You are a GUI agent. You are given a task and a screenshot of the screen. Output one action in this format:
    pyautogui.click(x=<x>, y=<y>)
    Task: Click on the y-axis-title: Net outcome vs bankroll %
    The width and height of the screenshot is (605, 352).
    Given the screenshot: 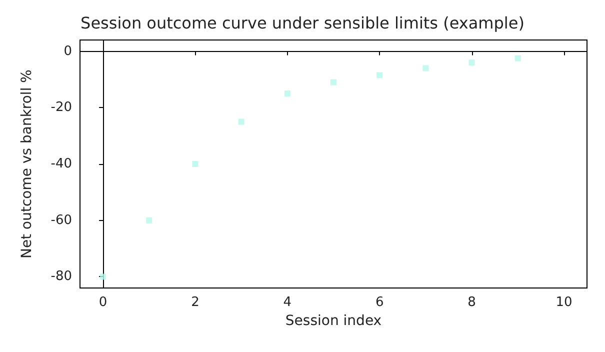 What is the action you would take?
    pyautogui.click(x=27, y=164)
    